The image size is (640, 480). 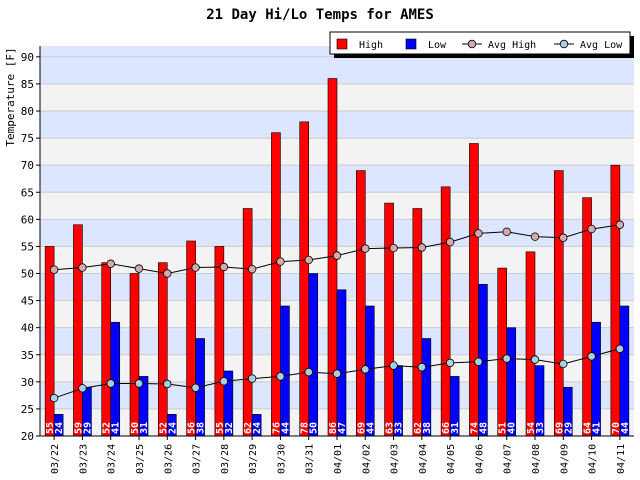 What do you see at coordinates (342, 428) in the screenshot?
I see `bar-label-low: 47` at bounding box center [342, 428].